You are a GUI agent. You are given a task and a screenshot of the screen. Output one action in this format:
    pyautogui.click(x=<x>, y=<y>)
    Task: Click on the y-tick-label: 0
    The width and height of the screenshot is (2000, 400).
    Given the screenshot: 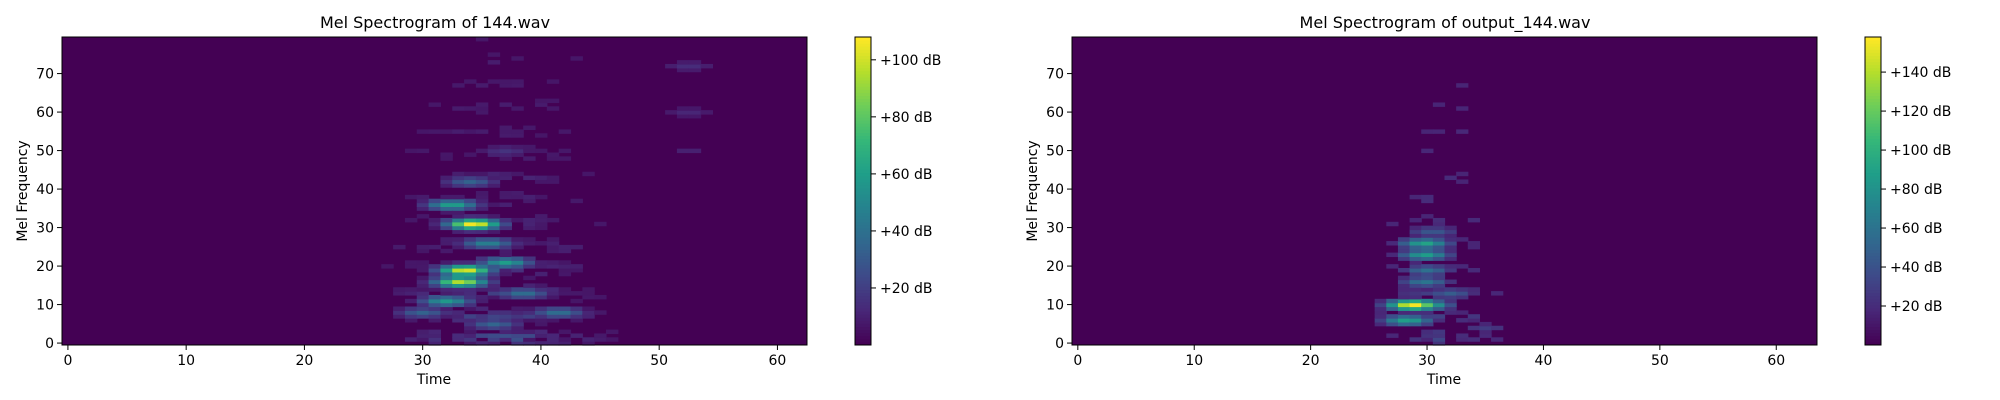 What is the action you would take?
    pyautogui.click(x=49, y=344)
    